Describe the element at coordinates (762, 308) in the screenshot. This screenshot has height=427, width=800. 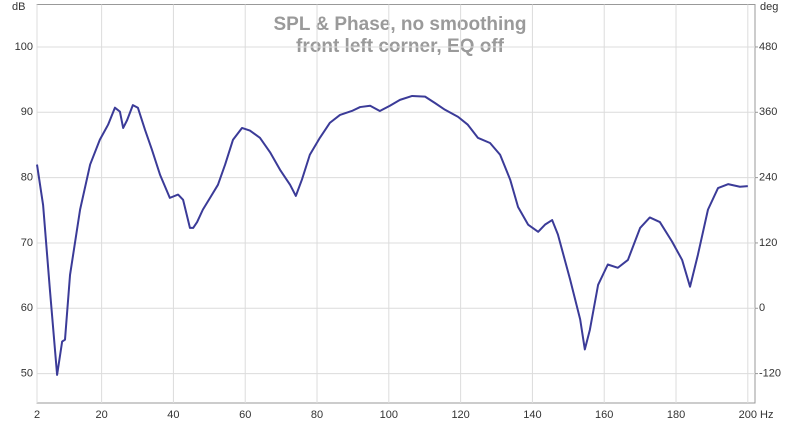
I see `y2-tick-label: 0` at that location.